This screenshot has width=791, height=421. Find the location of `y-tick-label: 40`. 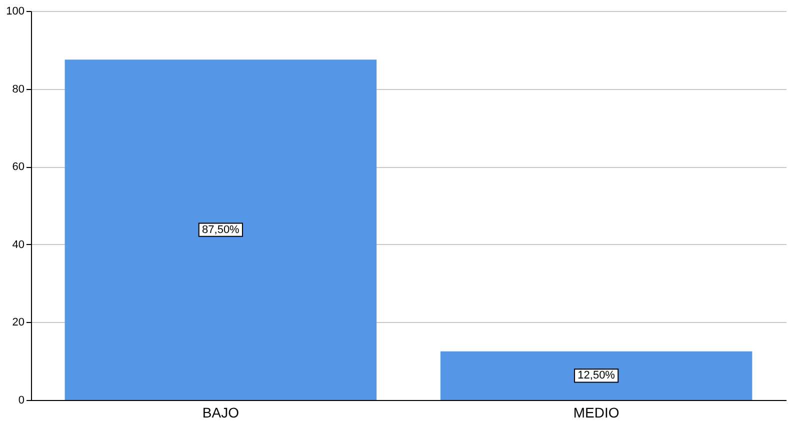

y-tick-label: 40 is located at coordinates (18, 244).